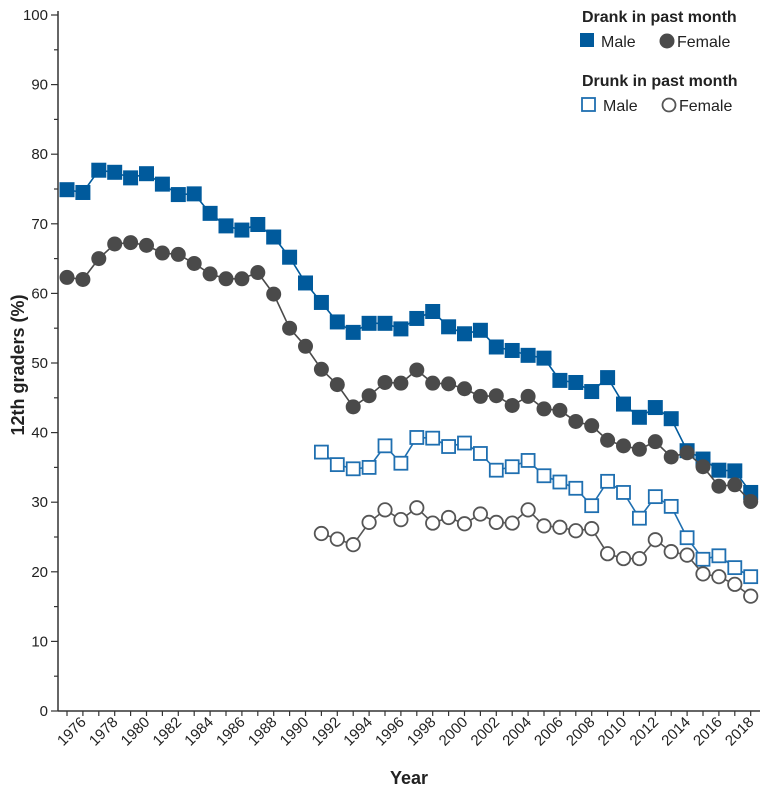 This screenshot has width=768, height=793. What do you see at coordinates (39, 224) in the screenshot?
I see `y-tick-label: 70` at bounding box center [39, 224].